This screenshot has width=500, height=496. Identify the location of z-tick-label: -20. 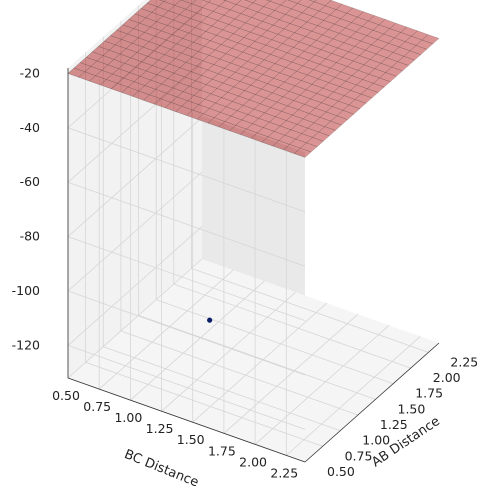
(30, 72).